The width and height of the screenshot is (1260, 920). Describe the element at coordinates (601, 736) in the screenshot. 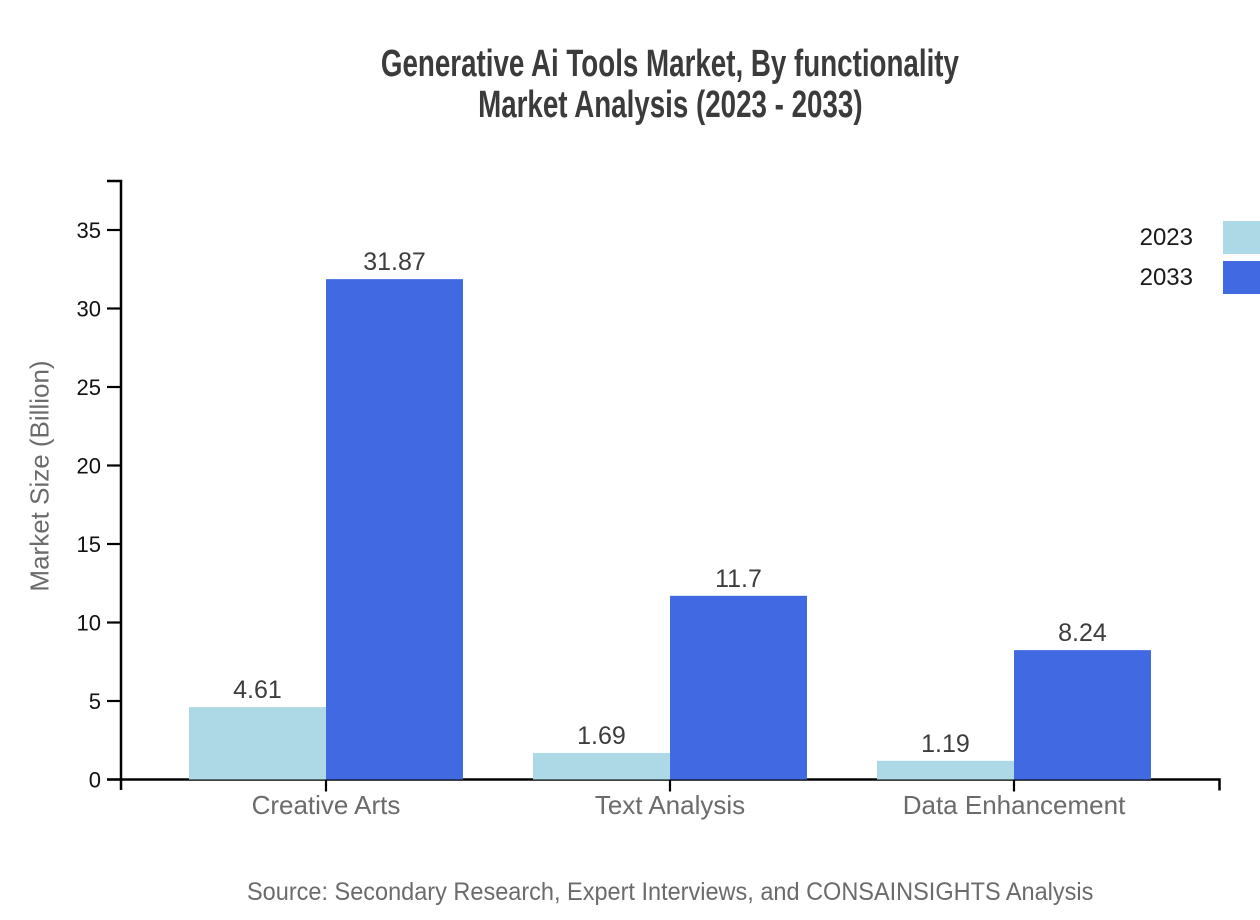

I see `value-label-2023-text-analysis: 1.69` at that location.